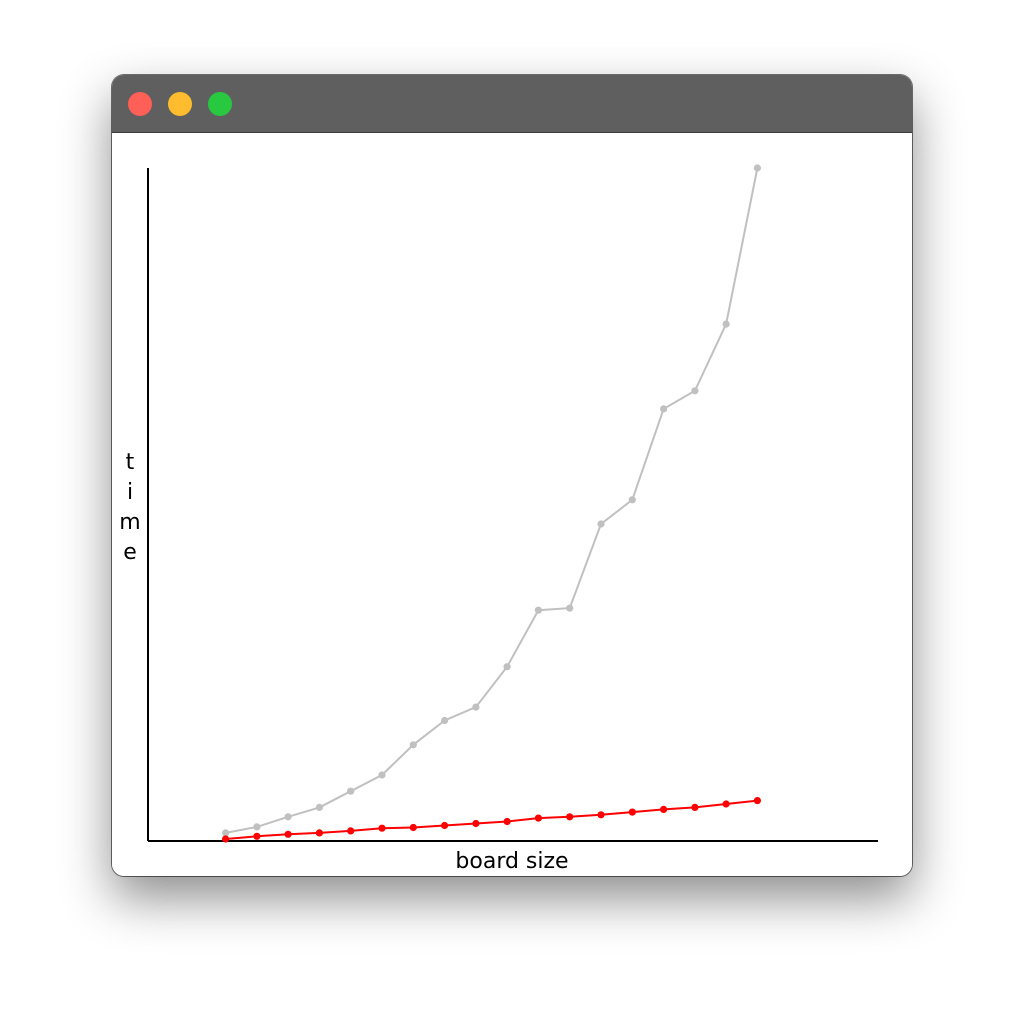 The width and height of the screenshot is (1024, 1024). What do you see at coordinates (129, 522) in the screenshot?
I see `y-axis-label-char: m` at bounding box center [129, 522].